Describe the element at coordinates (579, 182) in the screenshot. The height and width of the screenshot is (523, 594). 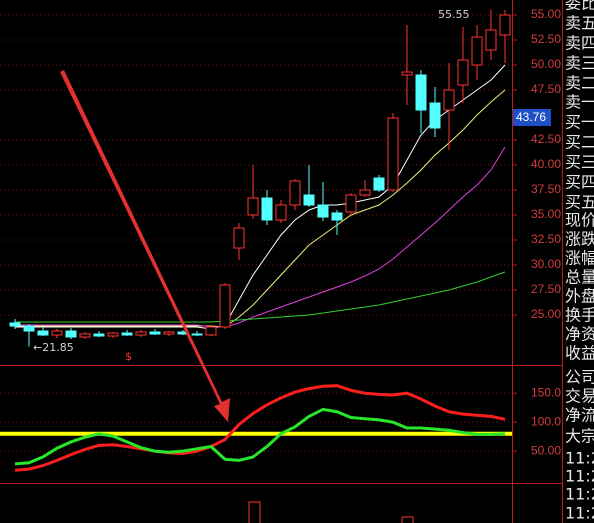
I see `side-label: 买四` at that location.